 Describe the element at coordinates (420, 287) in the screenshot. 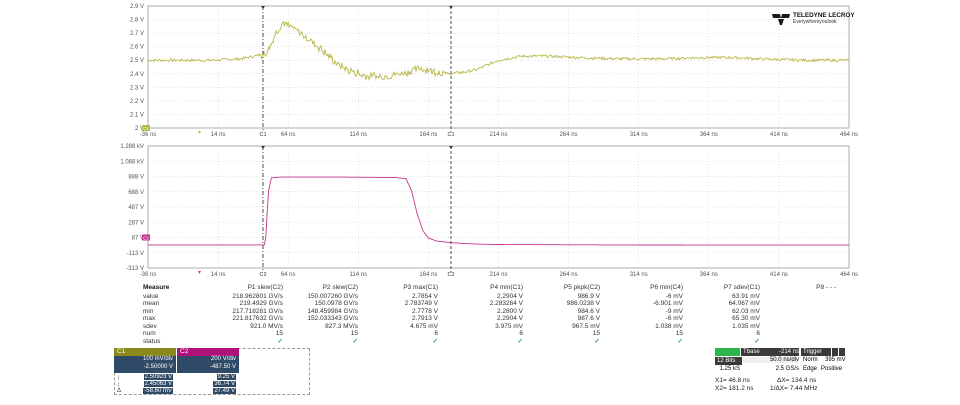

I see `measure-column-header: P3 max(C1)` at that location.